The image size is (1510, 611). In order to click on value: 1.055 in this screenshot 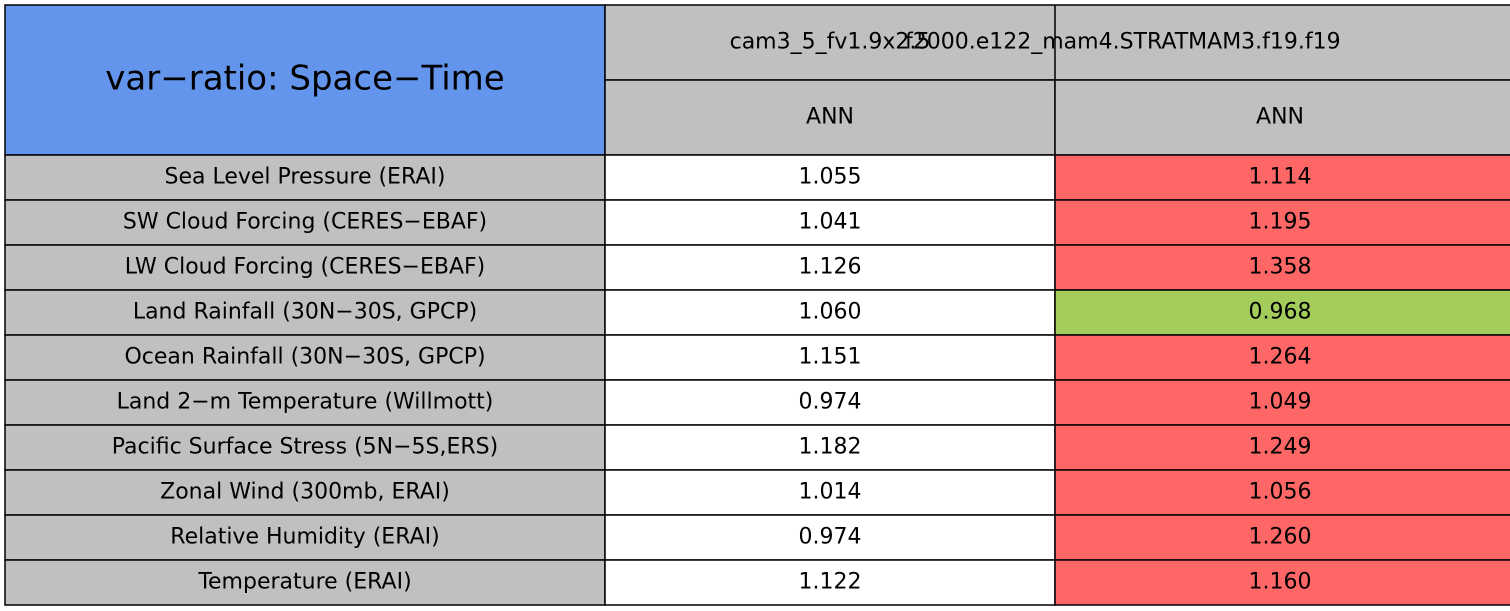, I will do `click(830, 177)`.